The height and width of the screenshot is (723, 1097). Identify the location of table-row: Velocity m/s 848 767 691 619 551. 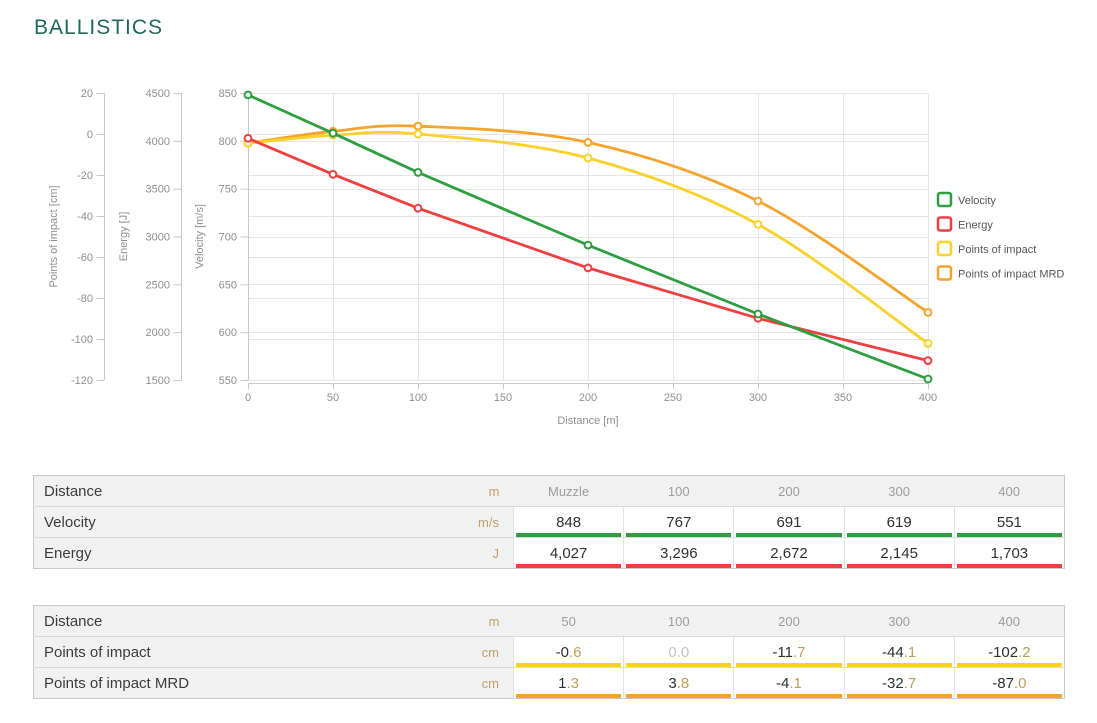
(549, 522).